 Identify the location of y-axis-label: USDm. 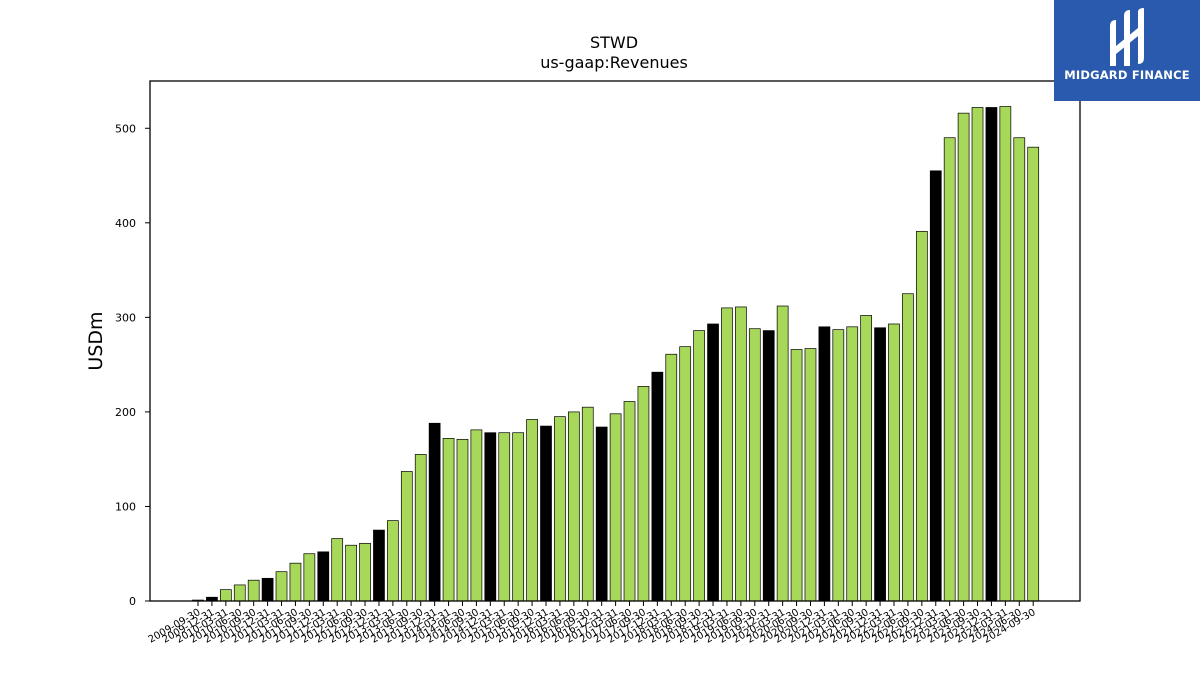
(96, 340).